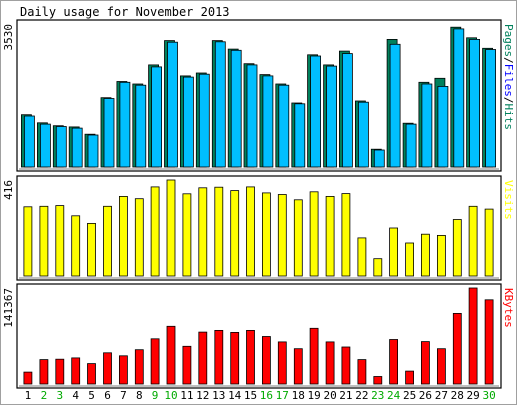  Describe the element at coordinates (8, 37) in the screenshot. I see `y-max-label: 3530` at that location.